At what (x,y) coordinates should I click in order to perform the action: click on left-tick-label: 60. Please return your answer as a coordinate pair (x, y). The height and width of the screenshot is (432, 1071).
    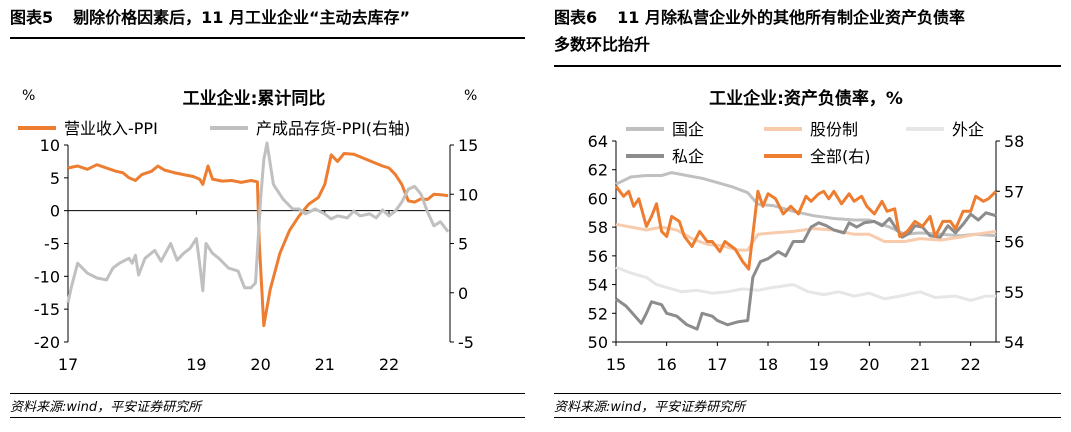
    Looking at the image, I should click on (598, 198).